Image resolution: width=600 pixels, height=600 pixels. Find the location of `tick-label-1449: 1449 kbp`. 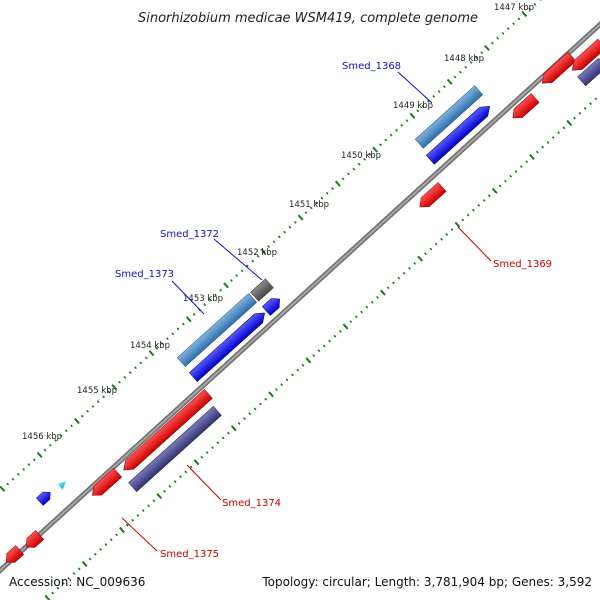

tick-label-1449: 1449 kbp is located at coordinates (413, 106).